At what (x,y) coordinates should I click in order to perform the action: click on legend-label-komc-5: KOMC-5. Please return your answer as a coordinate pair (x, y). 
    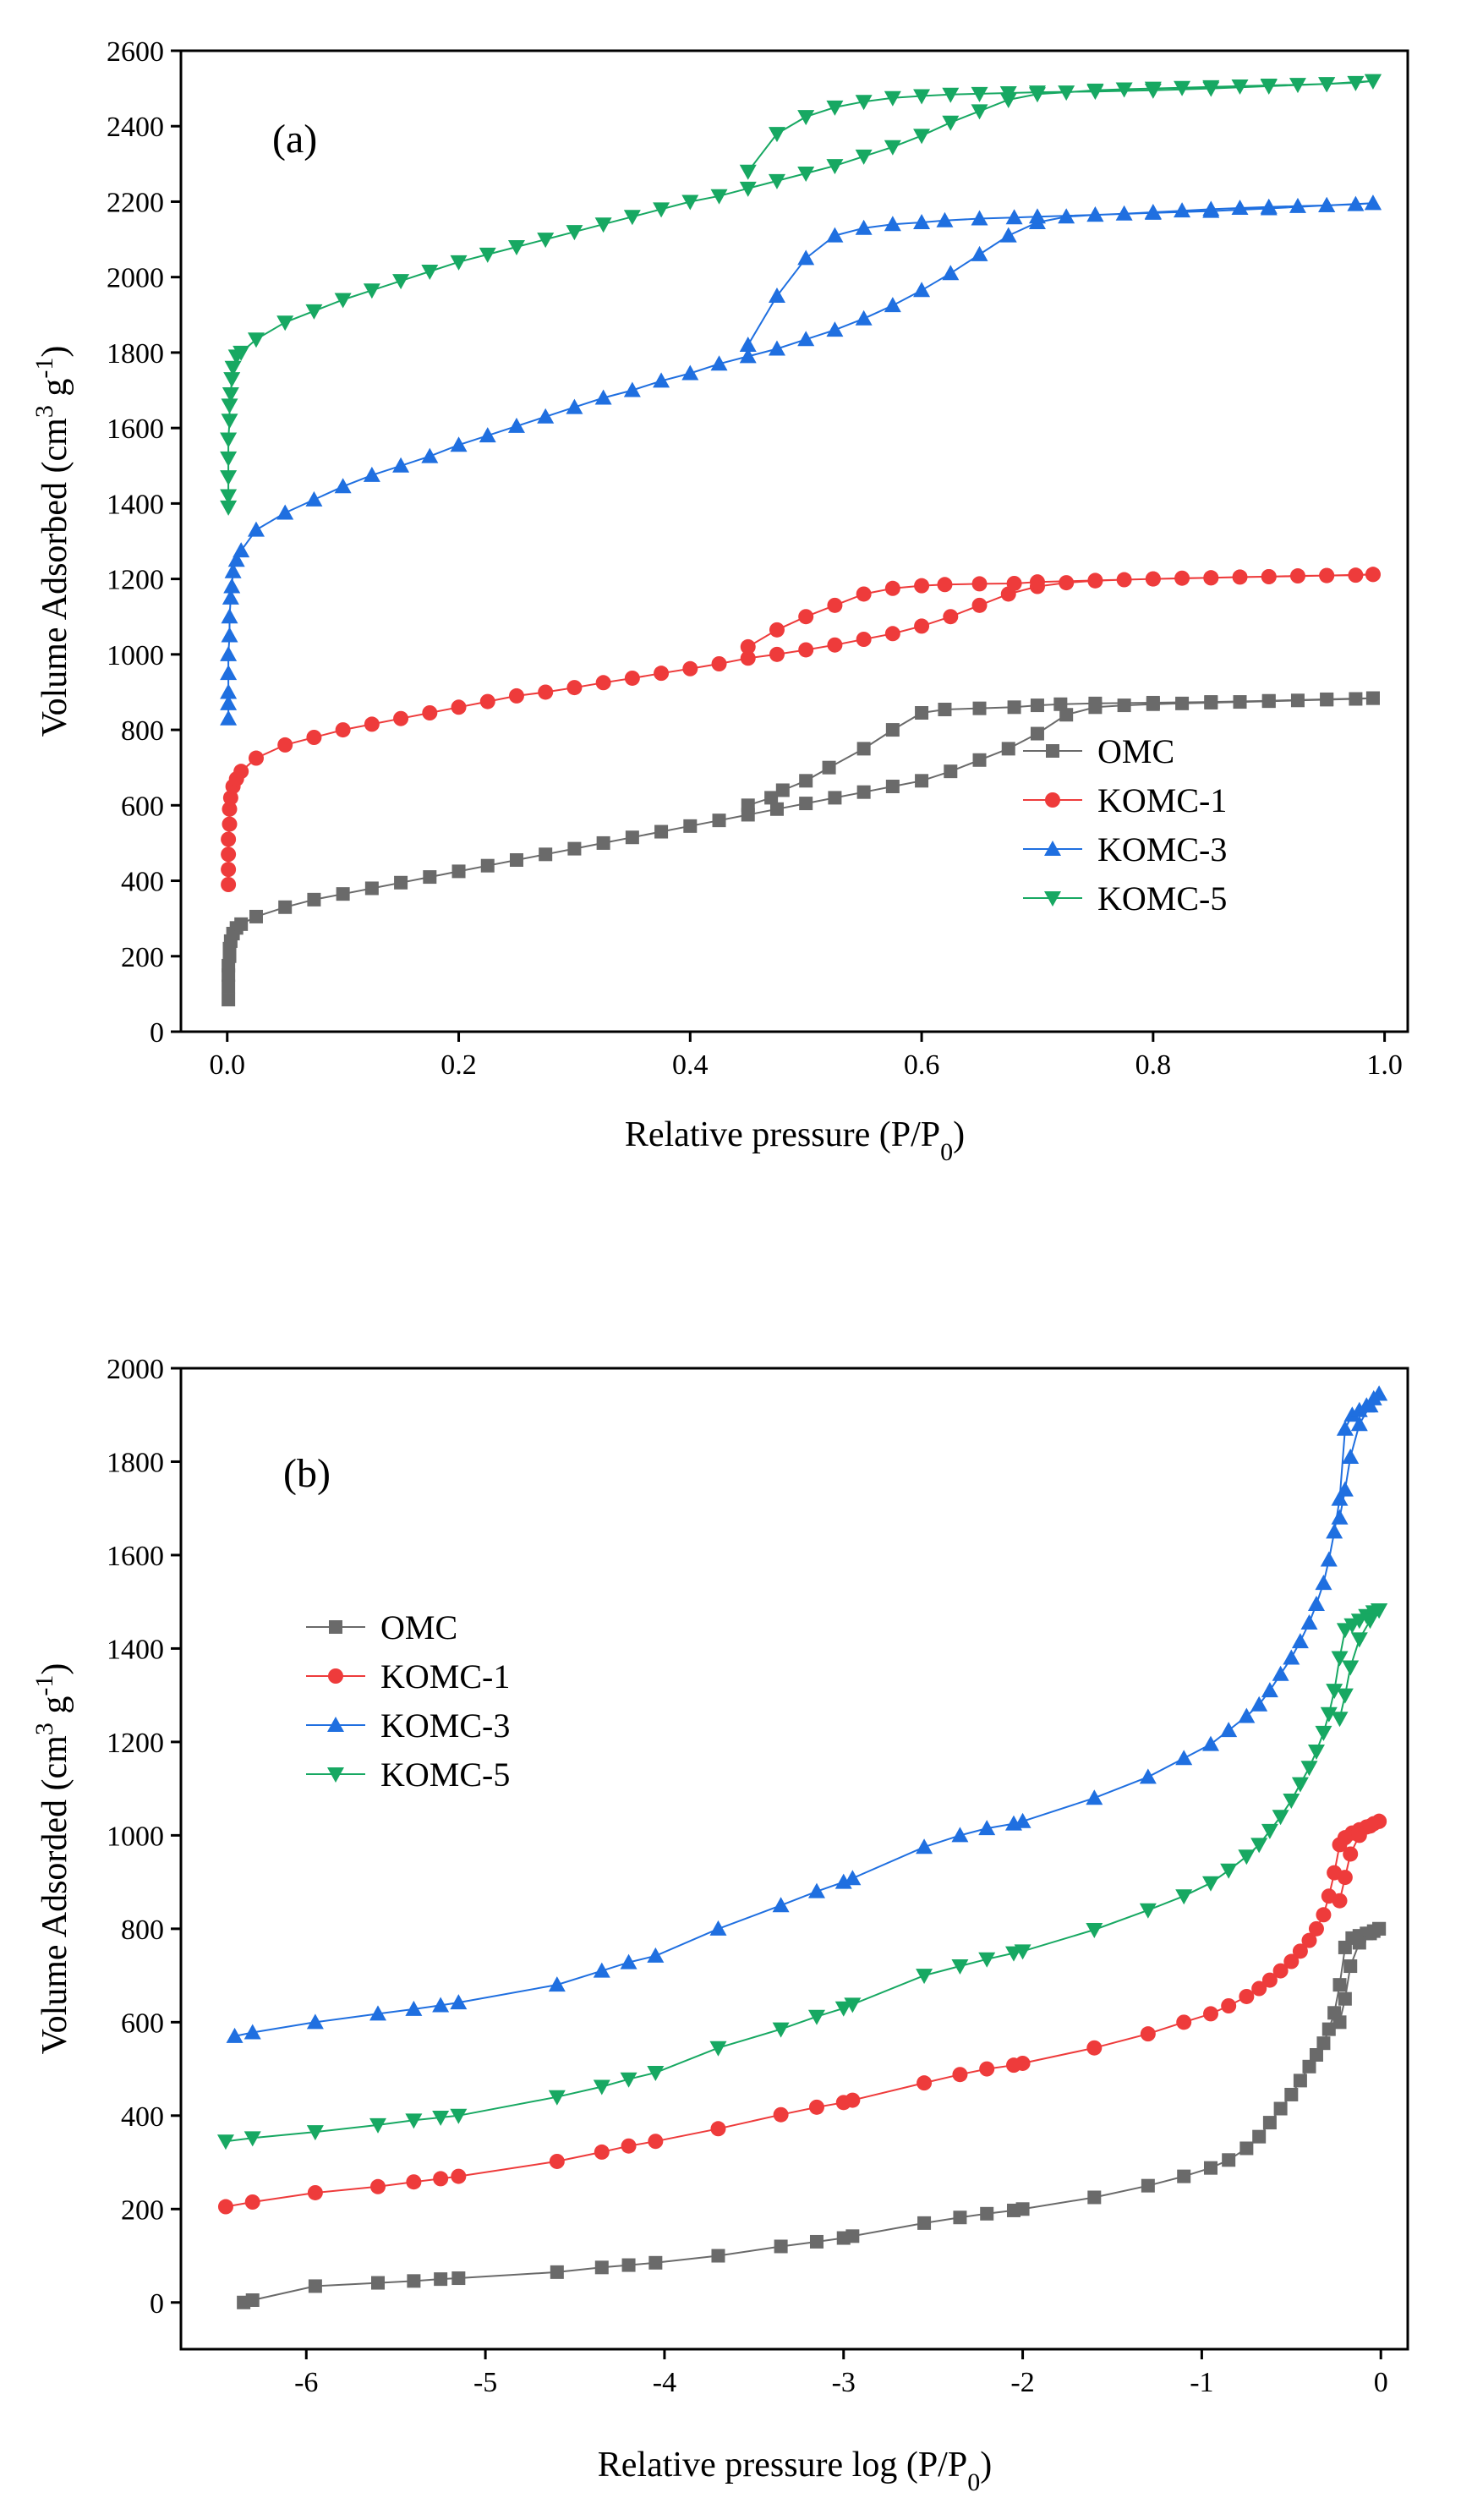
    Looking at the image, I should click on (1162, 898).